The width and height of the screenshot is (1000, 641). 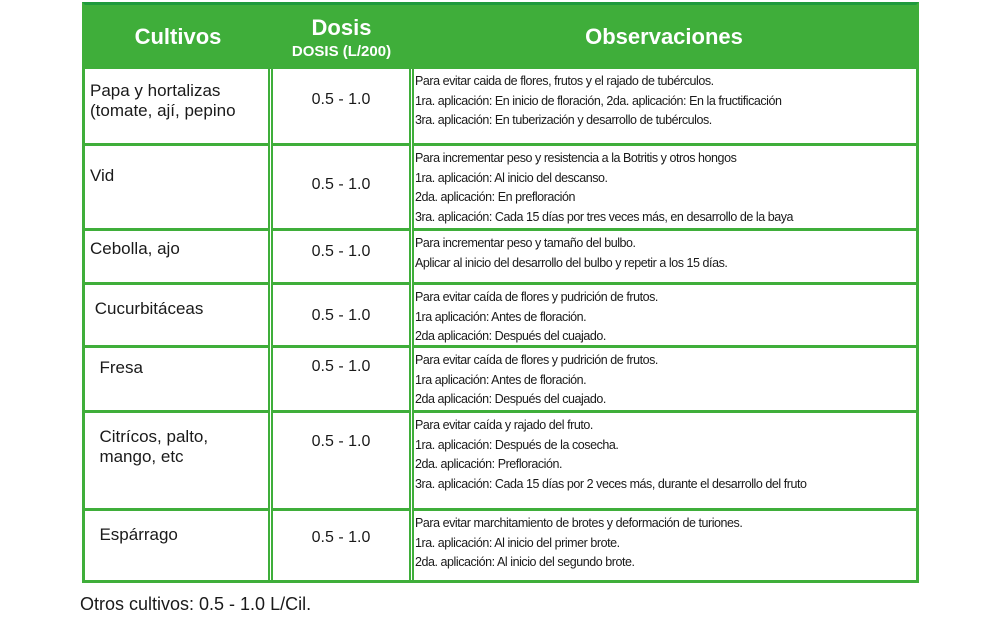 I want to click on cultivo-line: Cucurbitáceas, so click(x=147, y=308).